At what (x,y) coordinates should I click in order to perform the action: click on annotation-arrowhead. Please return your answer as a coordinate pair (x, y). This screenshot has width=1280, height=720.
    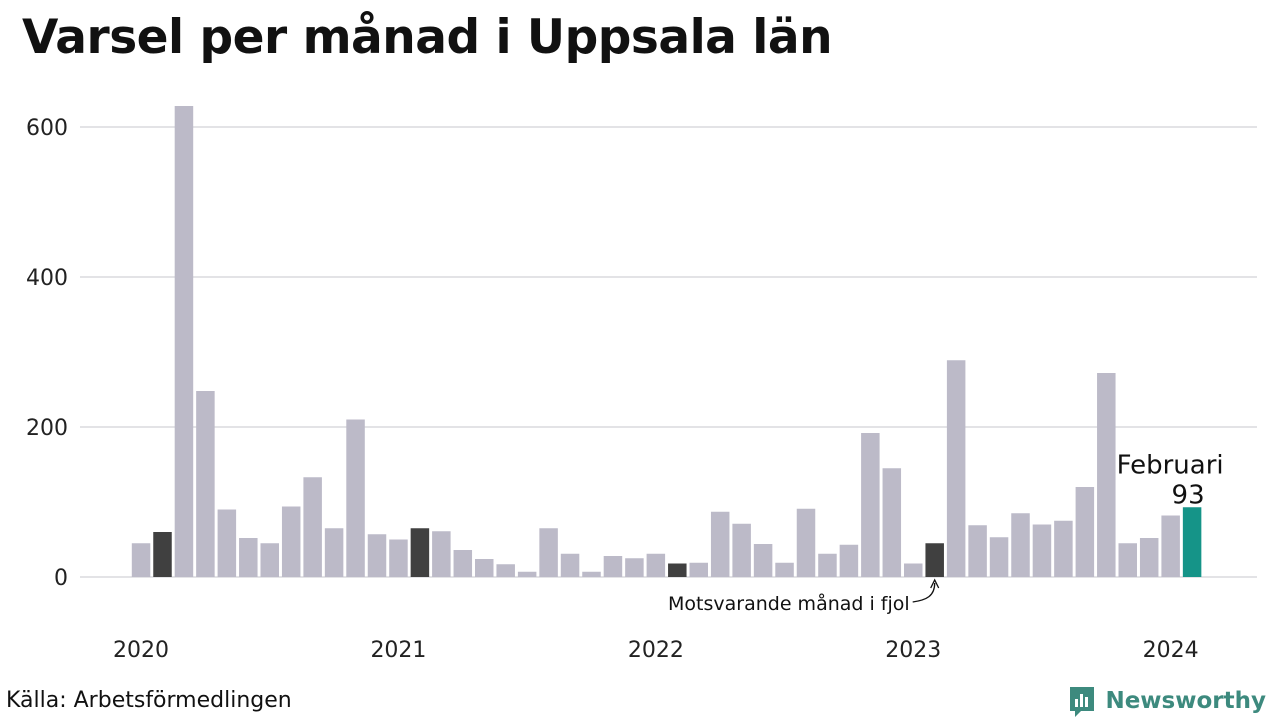
    Looking at the image, I should click on (935, 583).